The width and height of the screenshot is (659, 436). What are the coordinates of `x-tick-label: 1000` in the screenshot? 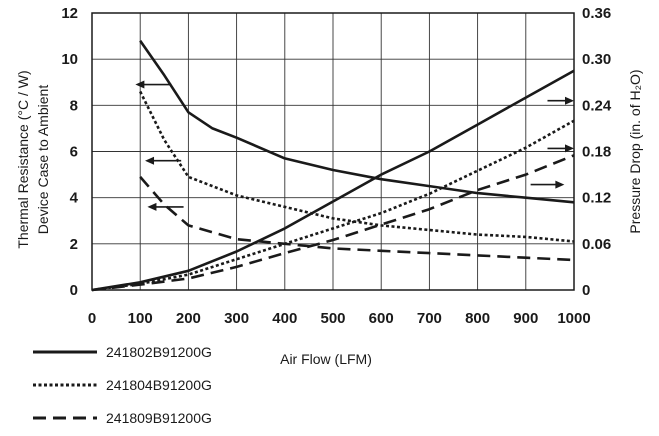 It's located at (573, 318).